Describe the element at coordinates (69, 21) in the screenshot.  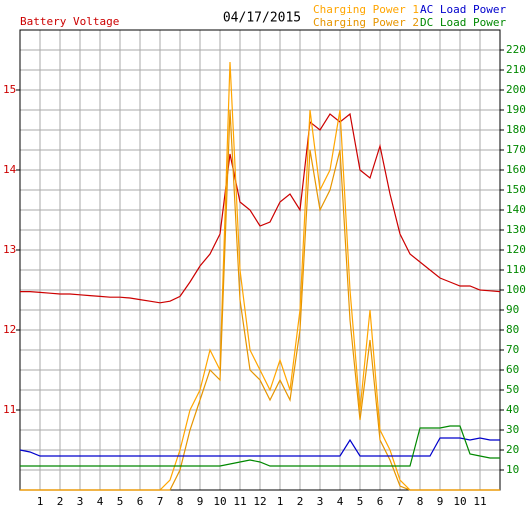
I see `legend-label: Battery Voltage` at that location.